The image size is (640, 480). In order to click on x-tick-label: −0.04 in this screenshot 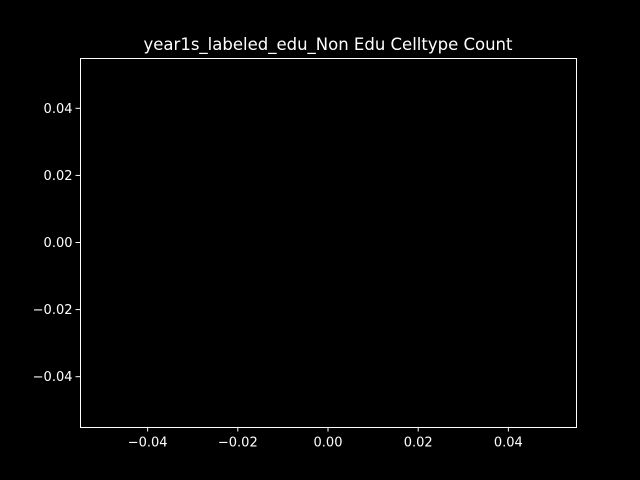, I will do `click(148, 443)`.